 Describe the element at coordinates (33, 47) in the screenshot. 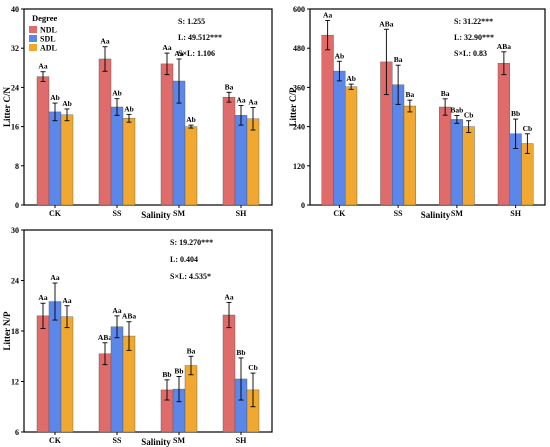

I see `legend-swatch-adl` at that location.